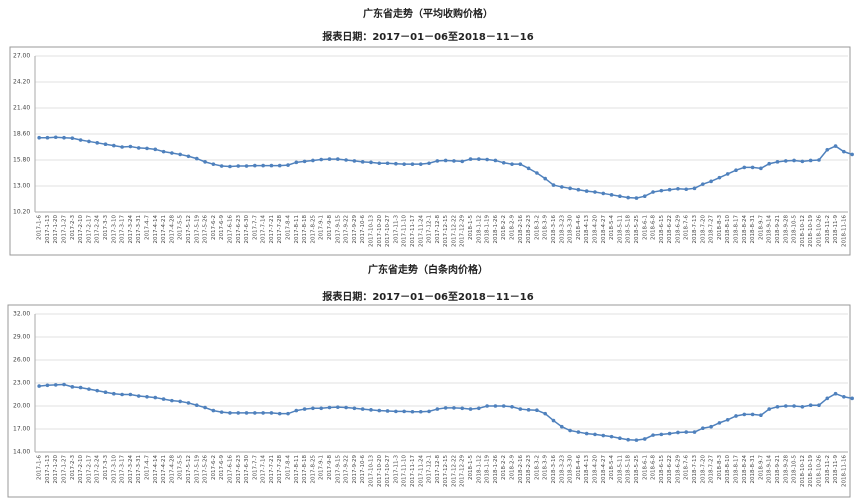 This screenshot has height=500, width=857. What do you see at coordinates (413, 231) in the screenshot?
I see `x-tick-label: 2017-11-17` at bounding box center [413, 231].